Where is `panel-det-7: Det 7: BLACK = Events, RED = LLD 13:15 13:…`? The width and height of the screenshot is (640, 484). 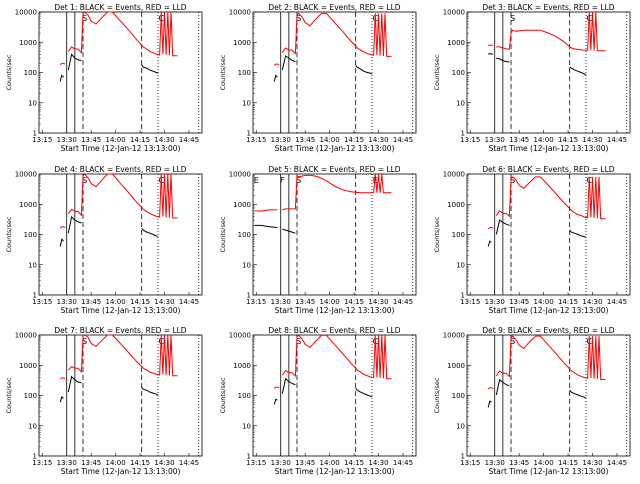
panel-det-7: Det 7: BLACK = Events, RED = LLD 13:15 13:… is located at coordinates (104, 401).